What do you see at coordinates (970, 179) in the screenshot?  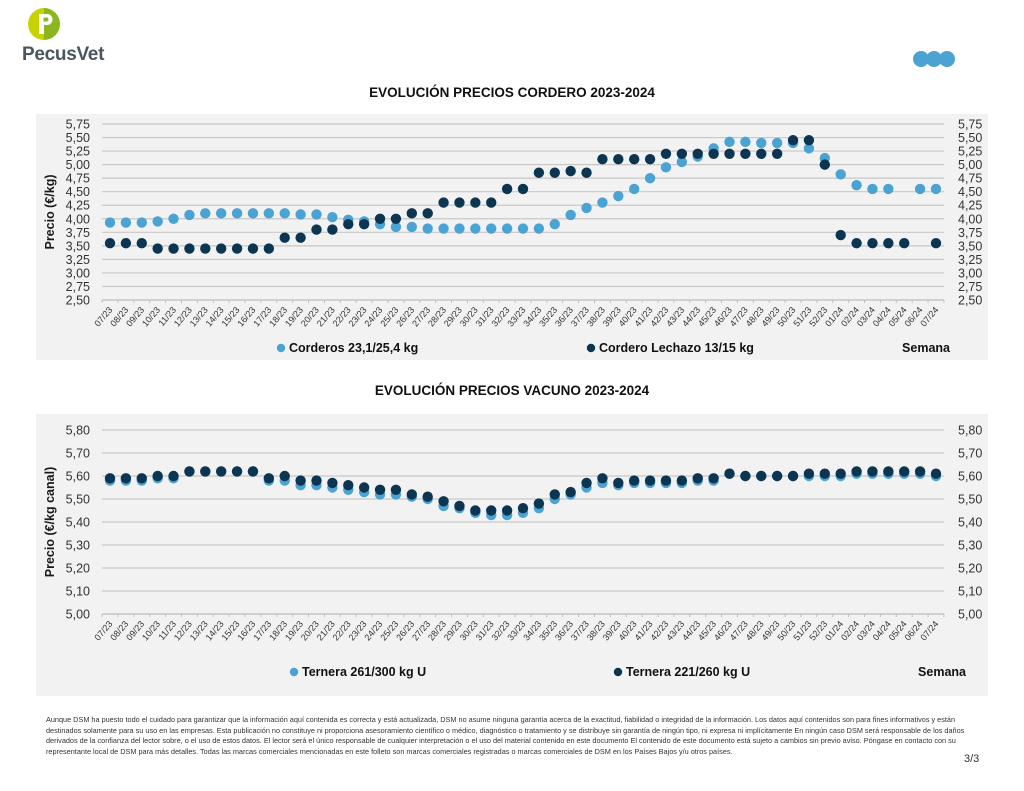 I see `y-tick-label-right: 4,75` at bounding box center [970, 179].